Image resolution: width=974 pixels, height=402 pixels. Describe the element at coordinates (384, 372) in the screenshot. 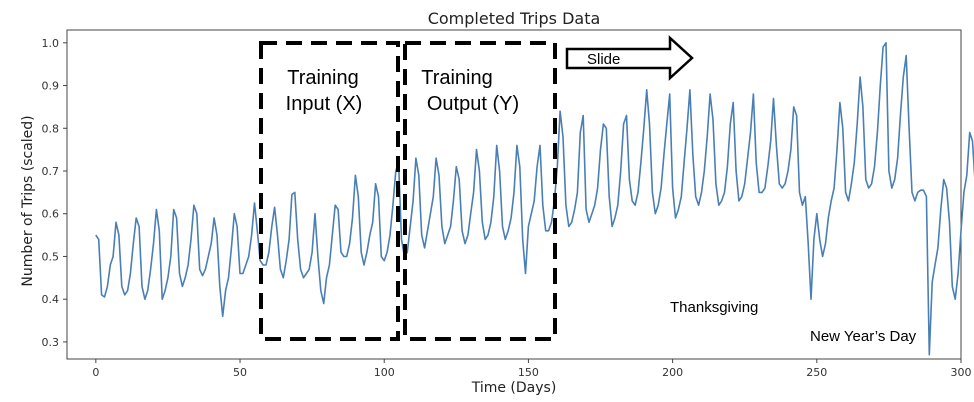

I see `x-tick-label: 100` at that location.